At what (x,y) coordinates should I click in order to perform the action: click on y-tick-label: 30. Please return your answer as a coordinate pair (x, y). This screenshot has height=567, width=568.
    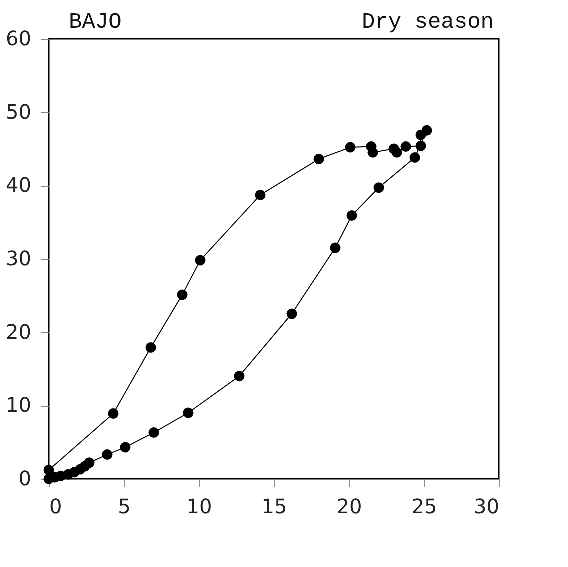
    Looking at the image, I should click on (19, 258).